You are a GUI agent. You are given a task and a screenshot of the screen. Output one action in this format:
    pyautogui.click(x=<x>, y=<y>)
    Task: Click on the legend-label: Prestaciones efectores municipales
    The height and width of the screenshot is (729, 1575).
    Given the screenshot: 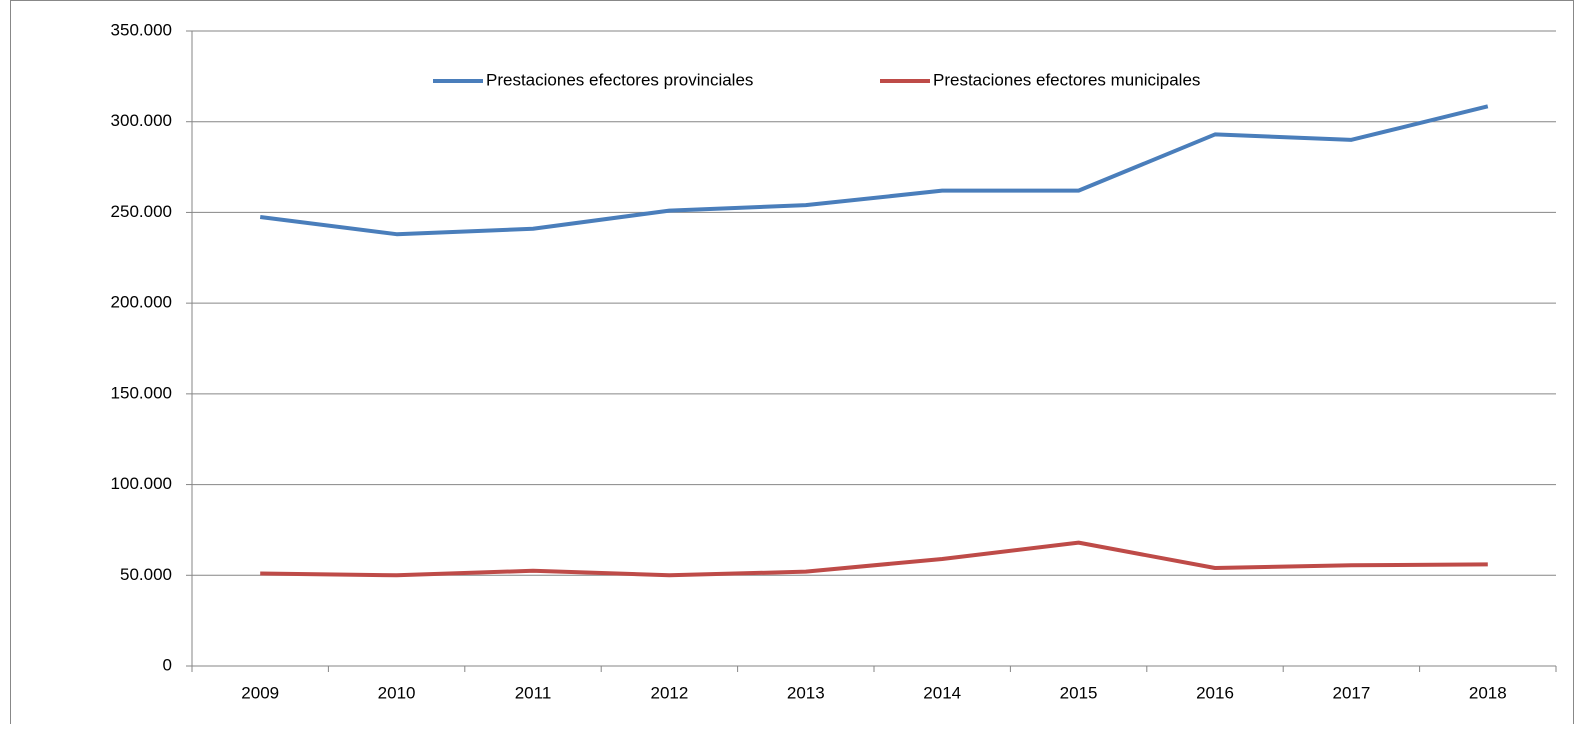 What is the action you would take?
    pyautogui.click(x=1066, y=79)
    